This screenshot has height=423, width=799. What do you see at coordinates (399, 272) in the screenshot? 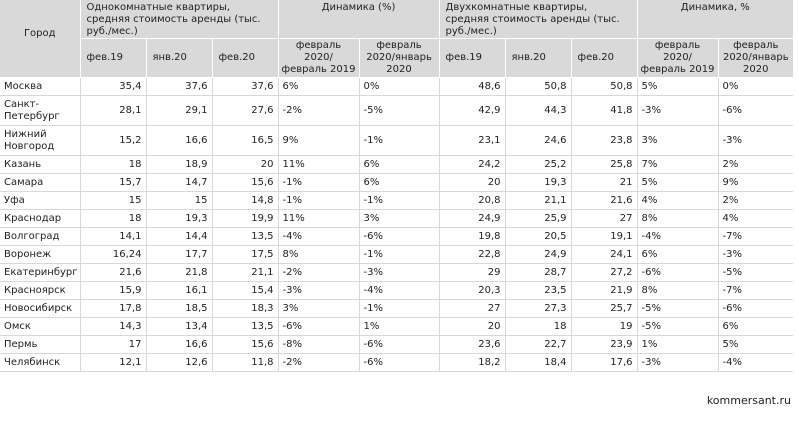
I see `cell-1r-mom: -3%` at bounding box center [399, 272].